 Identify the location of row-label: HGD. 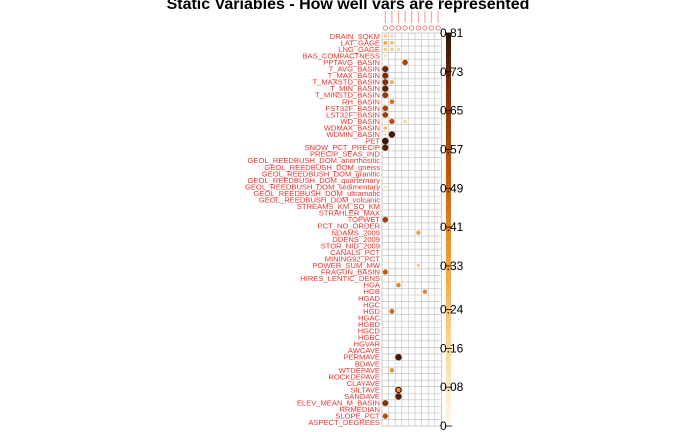
(371, 311).